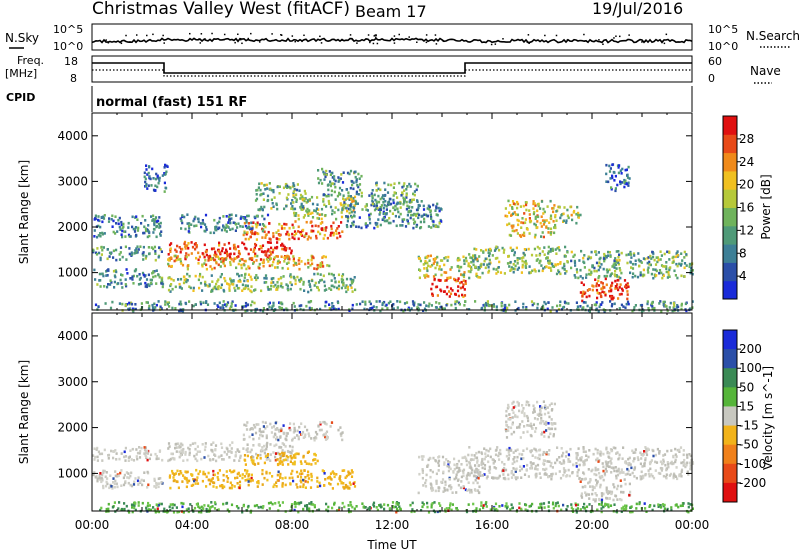  Describe the element at coordinates (711, 78) in the screenshot. I see `nave-tick-bottom: 0` at that location.